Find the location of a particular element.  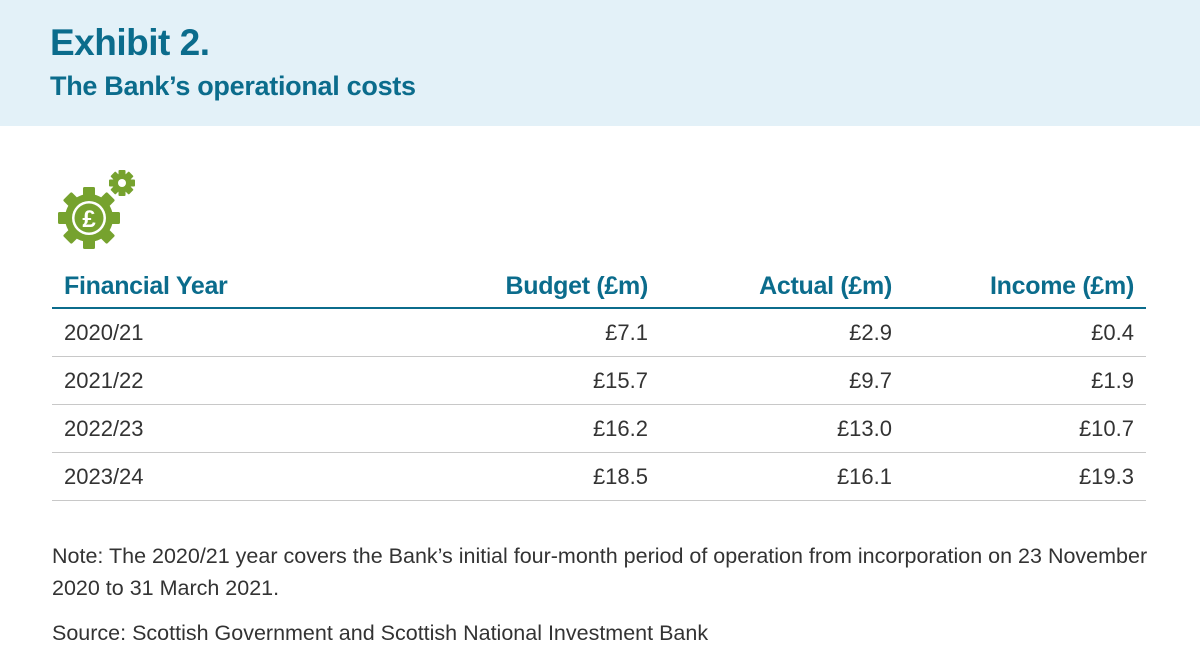

column-header-financial-year: Financial Year is located at coordinates (219, 287).